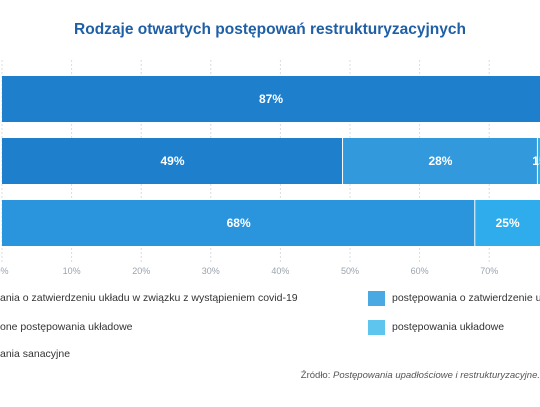  Describe the element at coordinates (466, 298) in the screenshot. I see `legend-entry: postępowania o zatwierdzenie u` at that location.